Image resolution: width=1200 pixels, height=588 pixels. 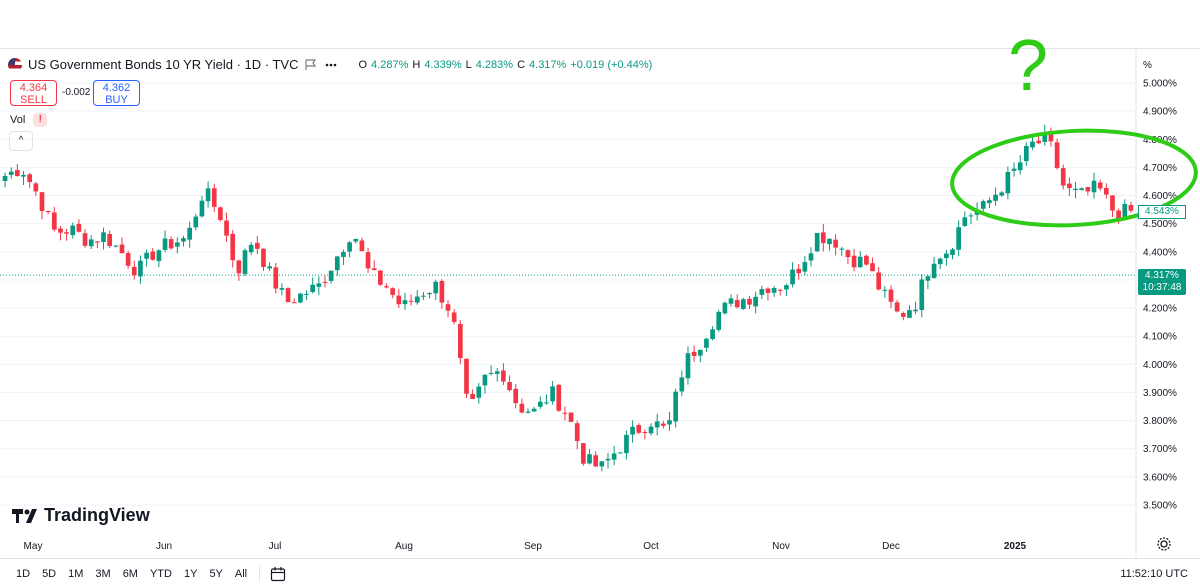 I want to click on tf-1y: 1Y, so click(x=190, y=573).